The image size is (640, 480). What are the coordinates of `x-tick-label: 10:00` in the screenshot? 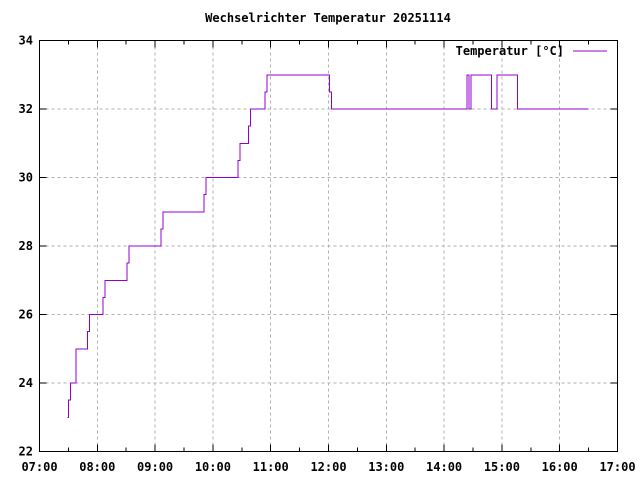 It's located at (213, 467).